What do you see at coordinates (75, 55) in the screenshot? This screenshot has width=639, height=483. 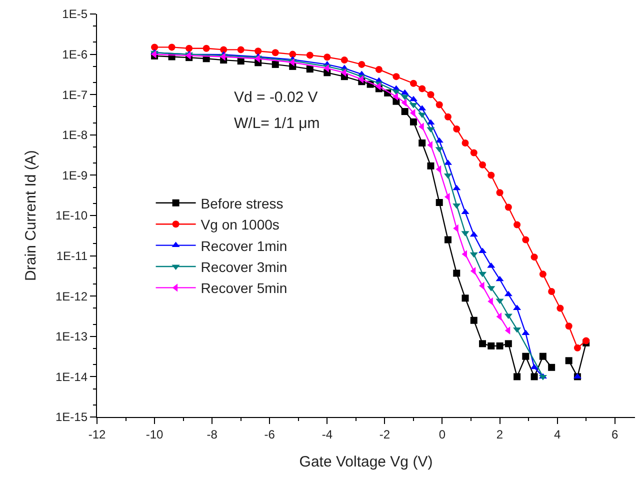 I see `y-tick-label: 1E-6` at bounding box center [75, 55].